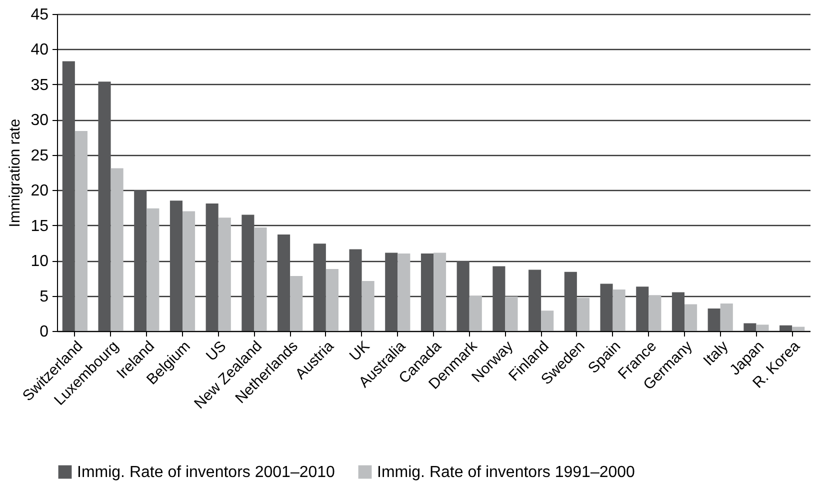 The image size is (838, 490). What do you see at coordinates (39, 121) in the screenshot?
I see `y-tick-label: 30` at bounding box center [39, 121].